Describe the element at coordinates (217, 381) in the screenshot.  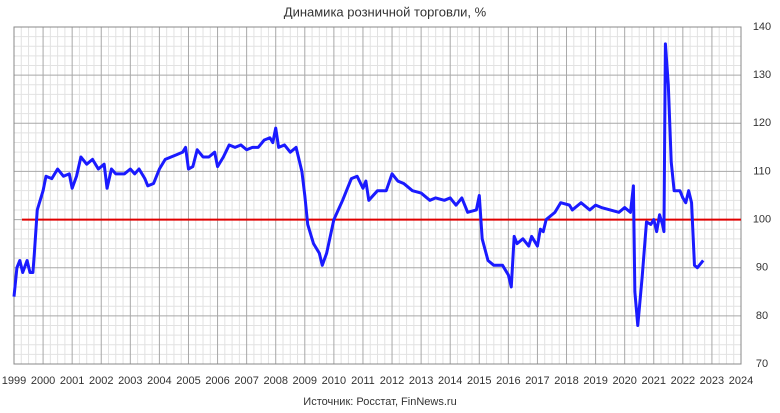
I see `x-tick-label: 2006` at that location.